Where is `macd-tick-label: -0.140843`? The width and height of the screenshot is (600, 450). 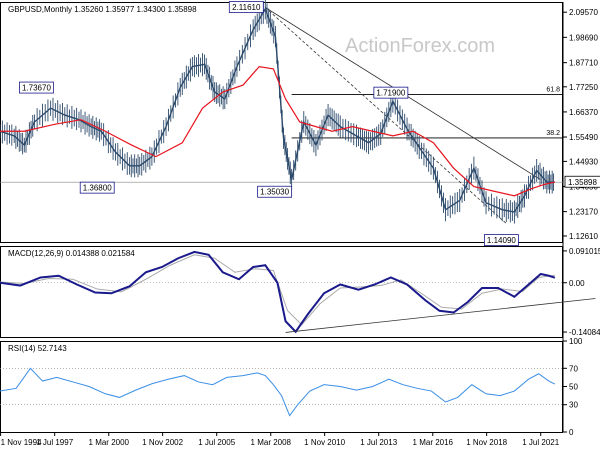 macd-tick-label: -0.140843 is located at coordinates (584, 332).